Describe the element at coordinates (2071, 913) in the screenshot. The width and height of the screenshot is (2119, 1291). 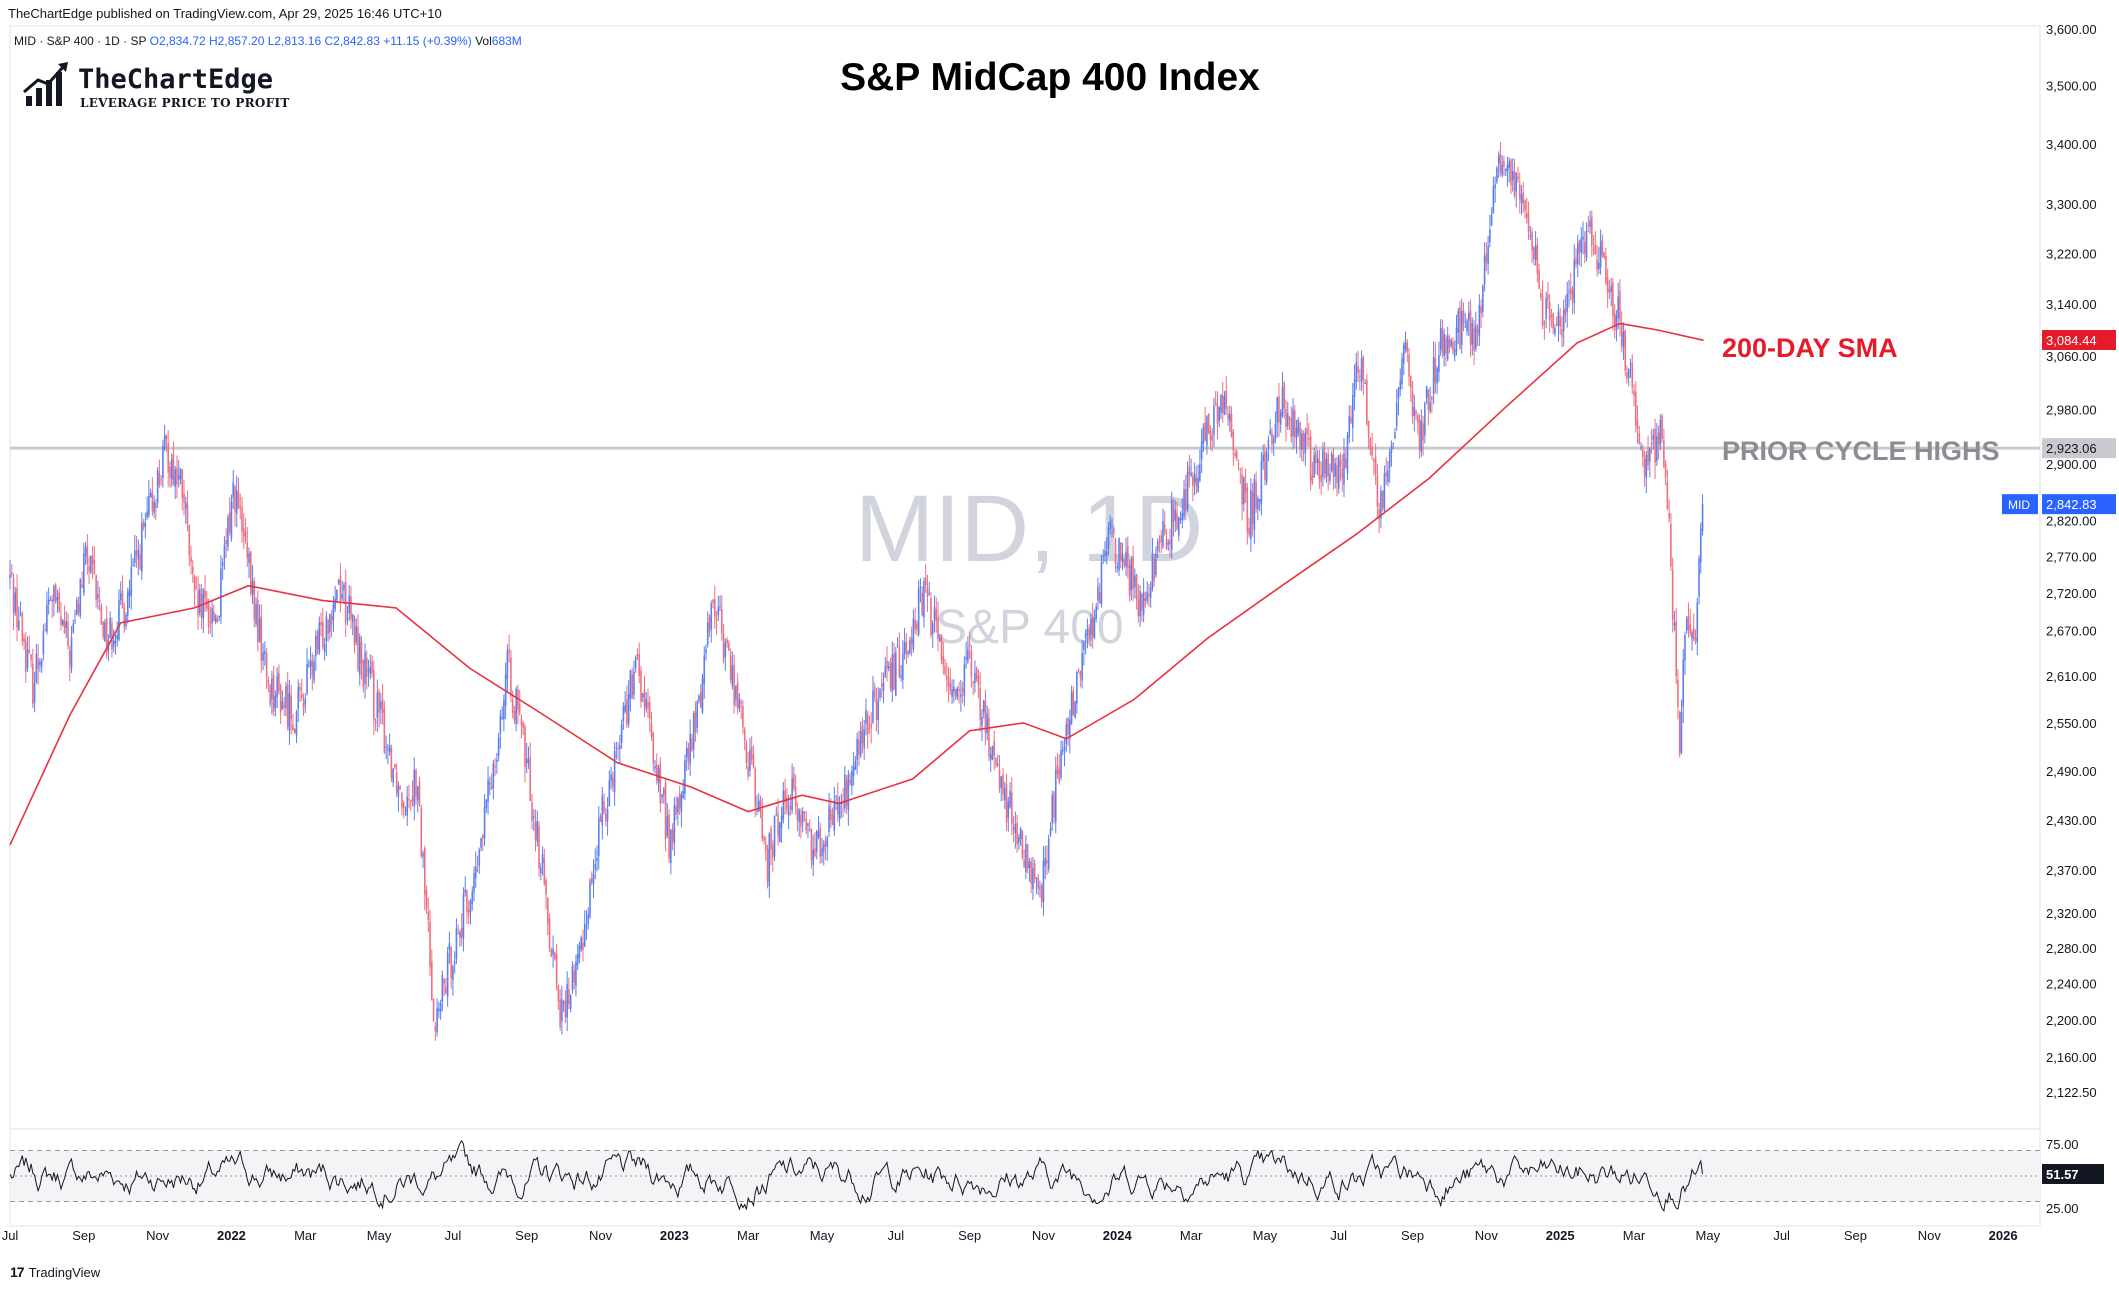
I see `y-tick-label: 2,320.00` at that location.